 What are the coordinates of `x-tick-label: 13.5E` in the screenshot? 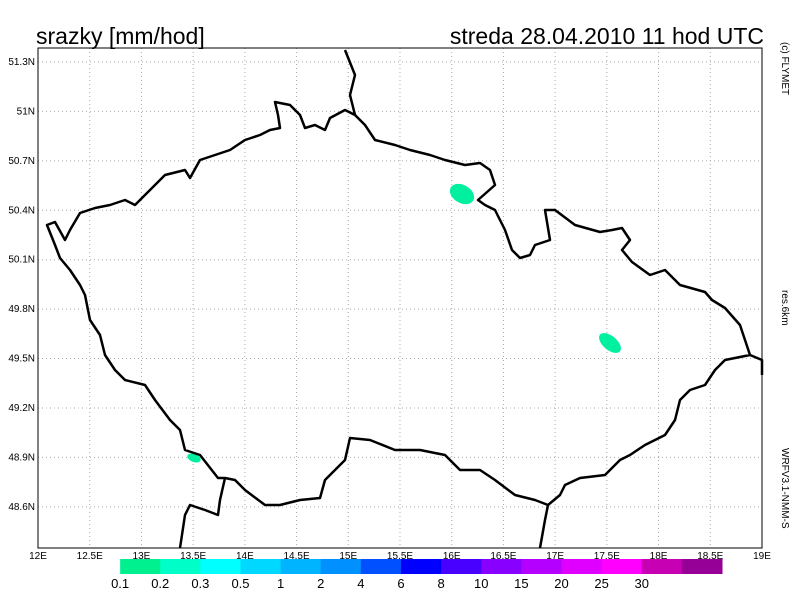 It's located at (193, 556).